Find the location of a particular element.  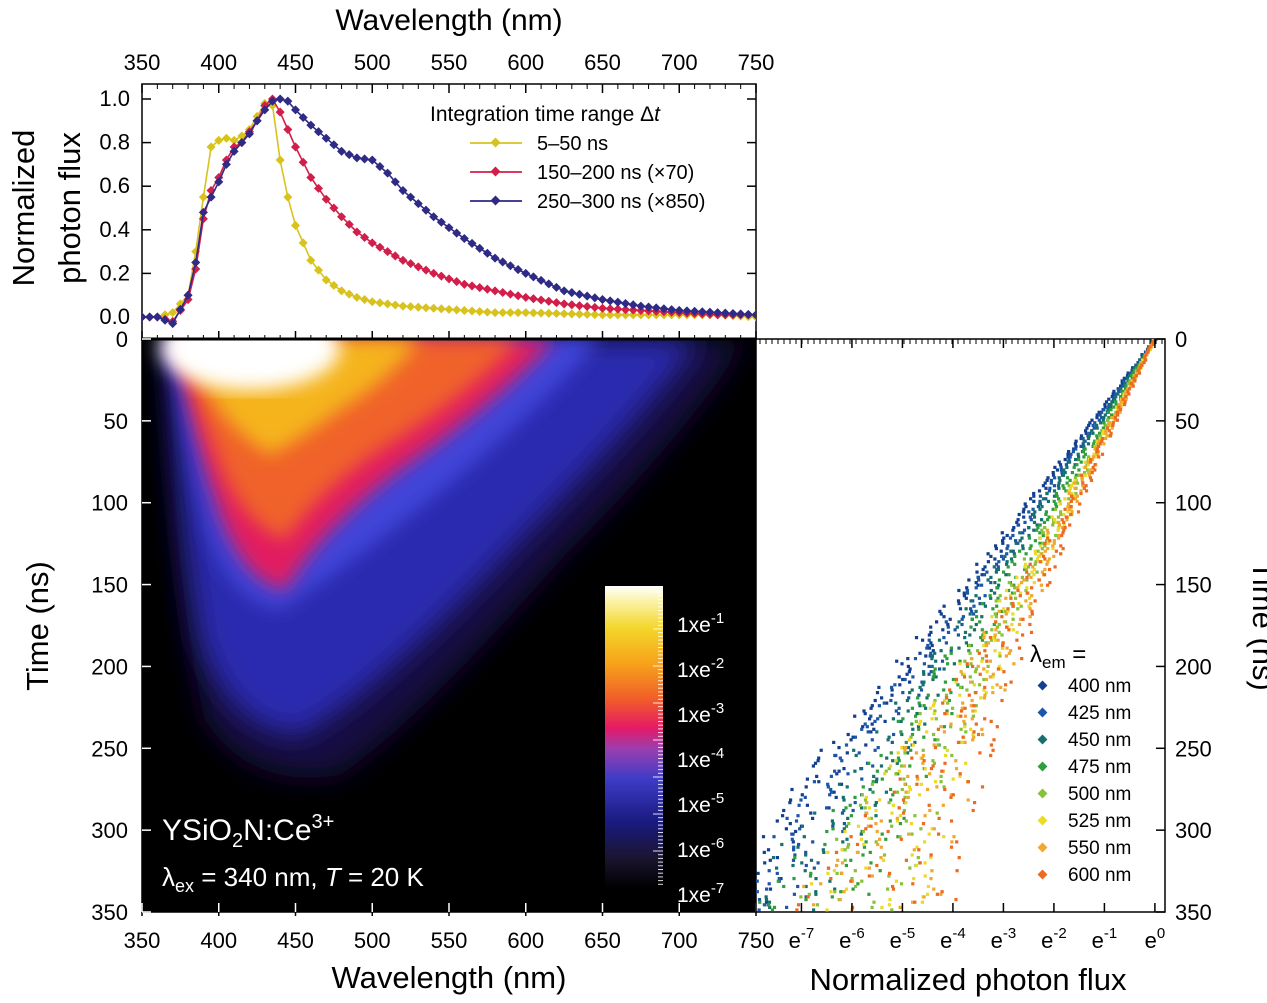

top-xtick-label: 350 is located at coordinates (142, 62).